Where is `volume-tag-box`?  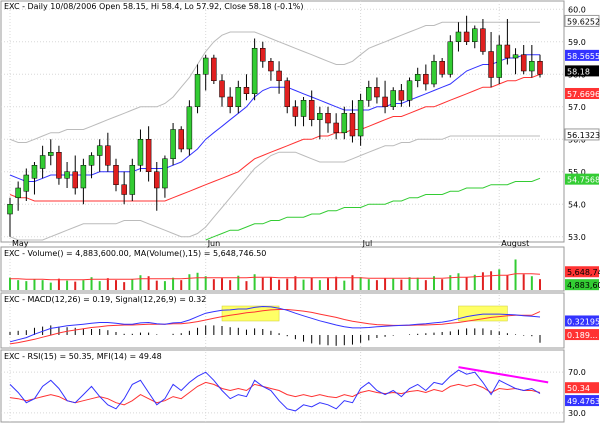 volume-tag-box is located at coordinates (582, 272).